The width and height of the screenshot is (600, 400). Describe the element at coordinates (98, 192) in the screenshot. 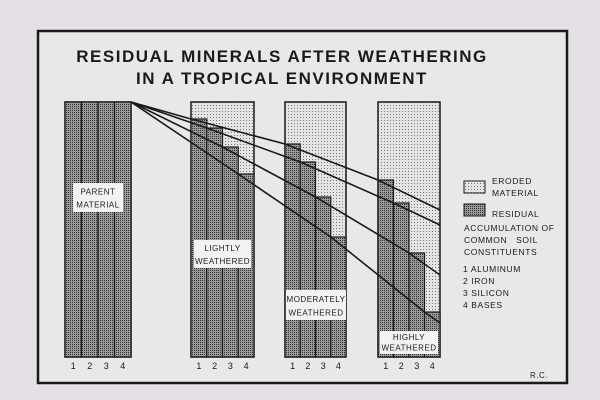

I see `bar-label-line-1: PARENT` at that location.